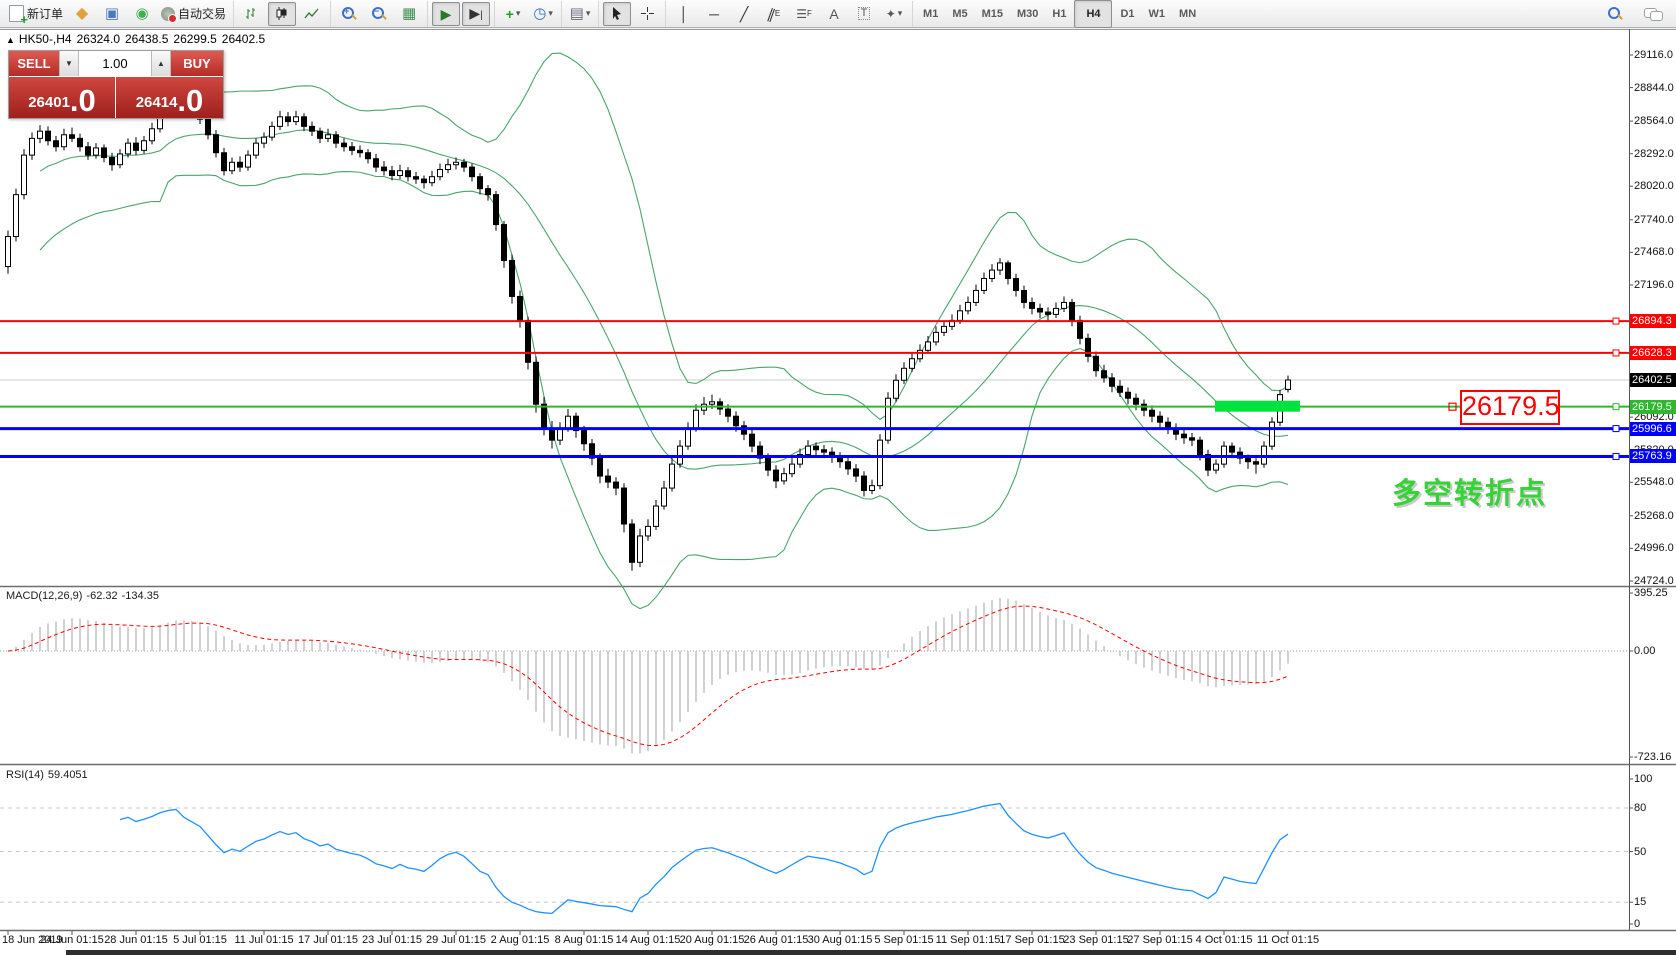  Describe the element at coordinates (777, 13) in the screenshot. I see `channel-icon-sub: E` at that location.